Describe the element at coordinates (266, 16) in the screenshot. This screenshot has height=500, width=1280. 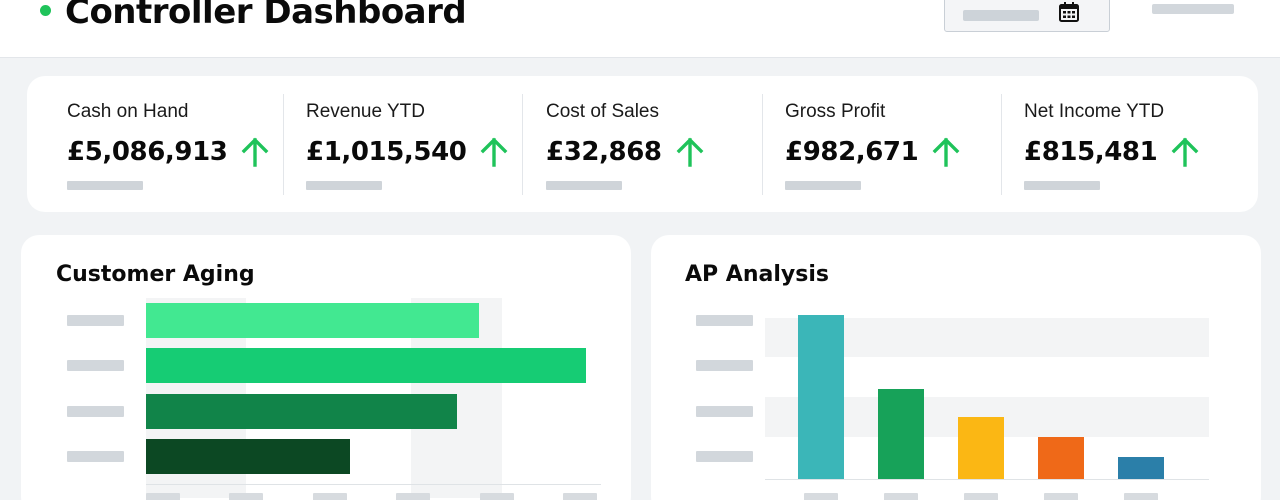
I see `page-title: Controller Dashboard` at that location.